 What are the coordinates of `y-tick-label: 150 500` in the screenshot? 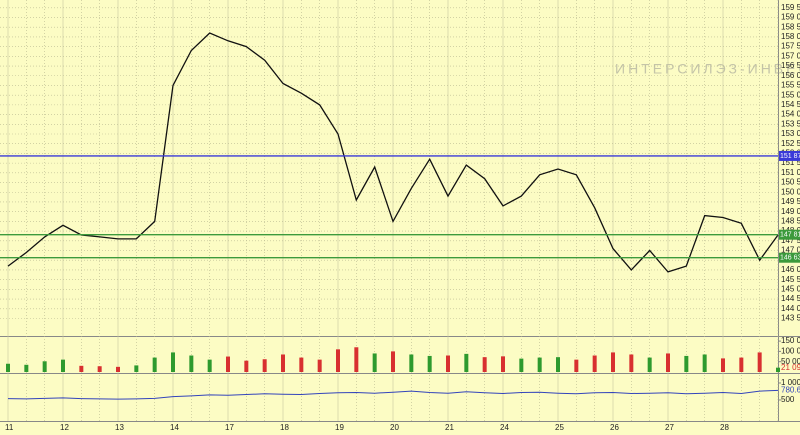 It's located at (790, 182).